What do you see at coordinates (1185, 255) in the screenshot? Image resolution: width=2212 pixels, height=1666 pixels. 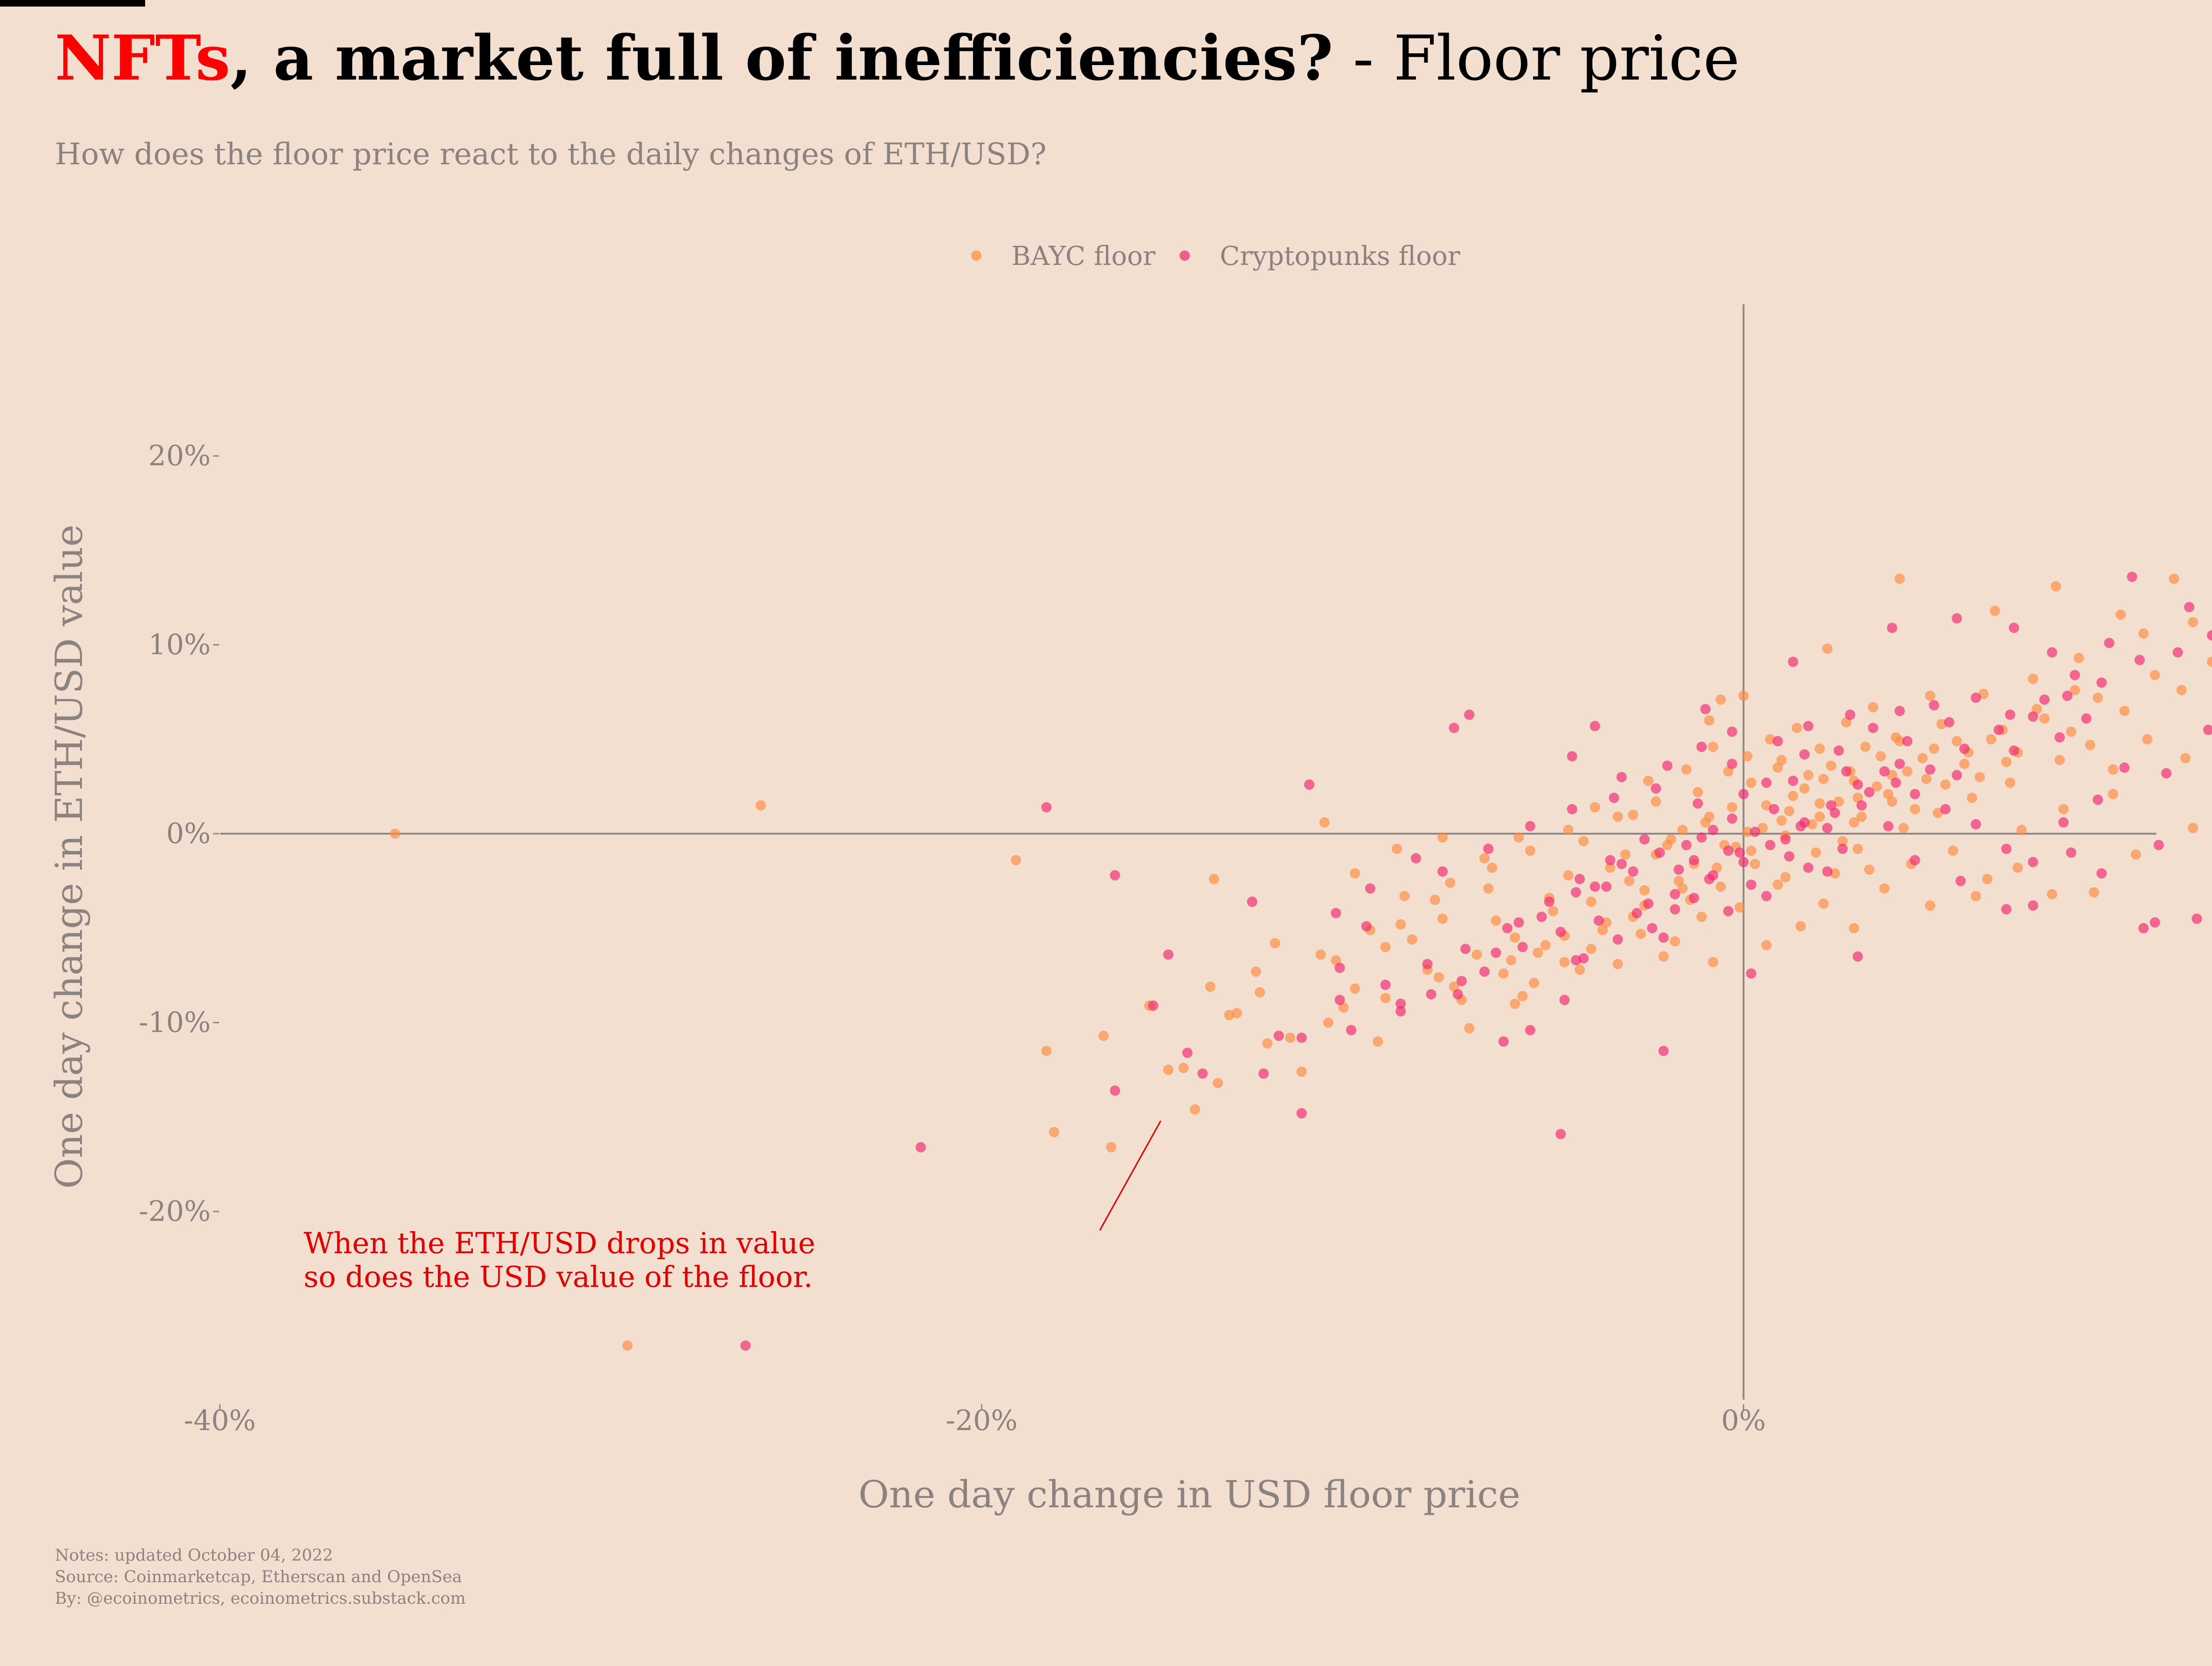 I see `legend-punks-marker` at bounding box center [1185, 255].